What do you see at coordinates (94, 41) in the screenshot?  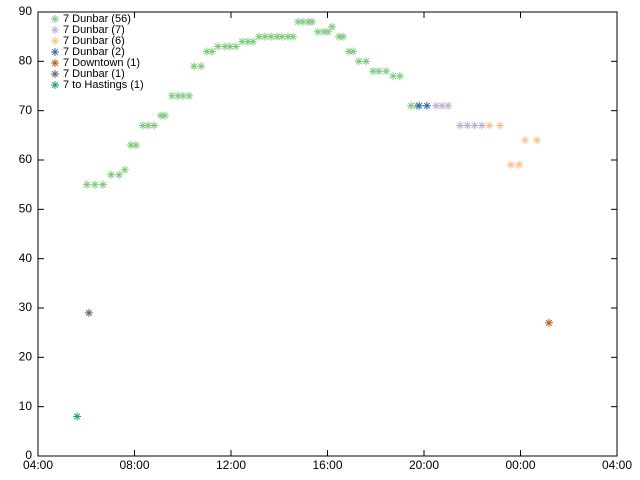 I see `legend-label: 7 Dunbar (6)` at bounding box center [94, 41].